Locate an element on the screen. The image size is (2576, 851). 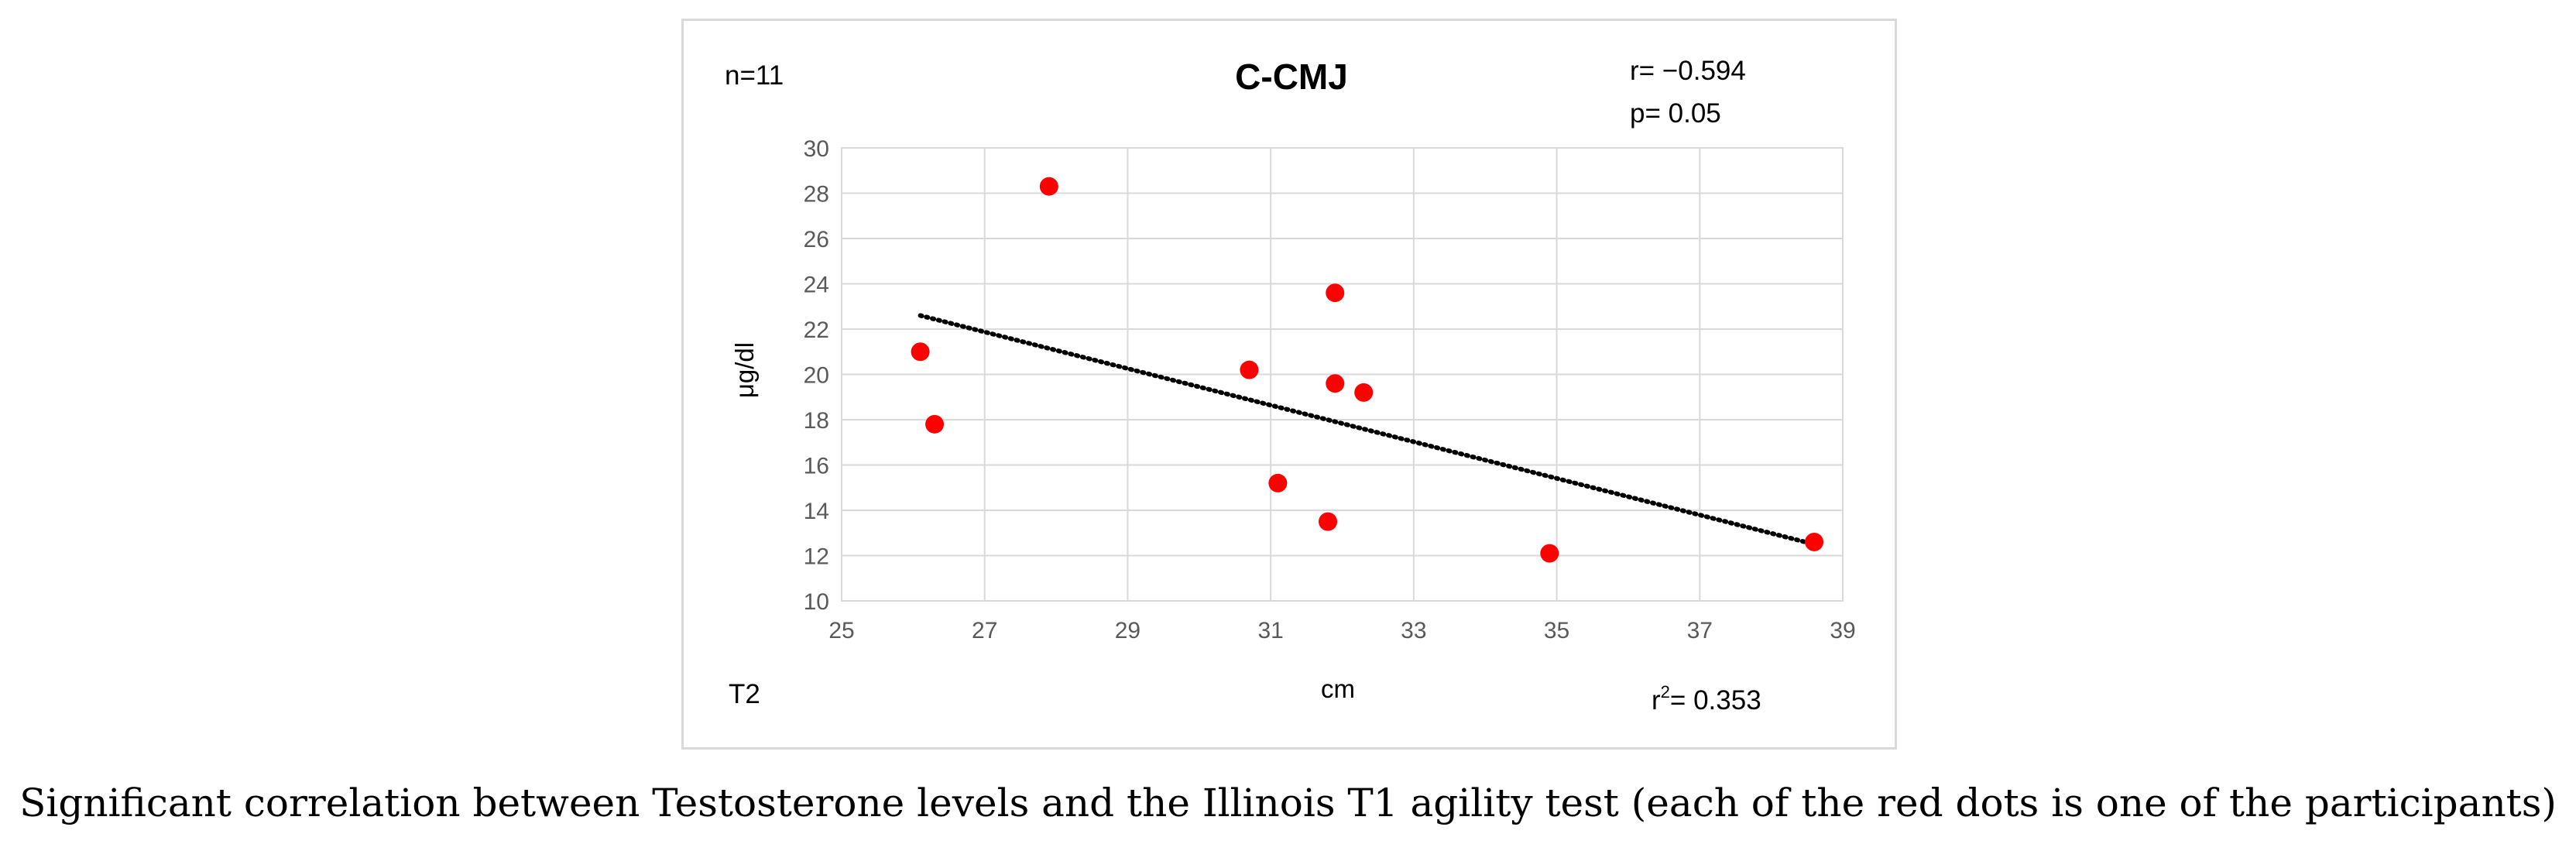
y-tick-label: 24 is located at coordinates (816, 285).